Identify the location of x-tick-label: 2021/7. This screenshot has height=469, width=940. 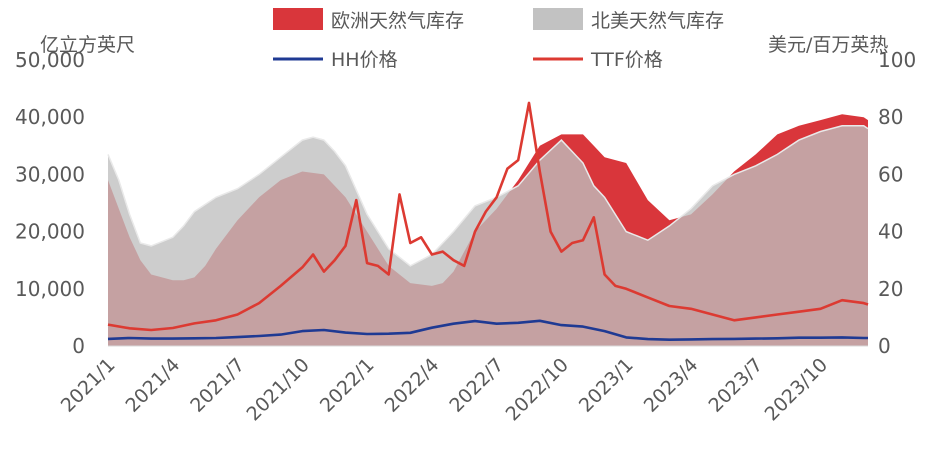
(217, 385).